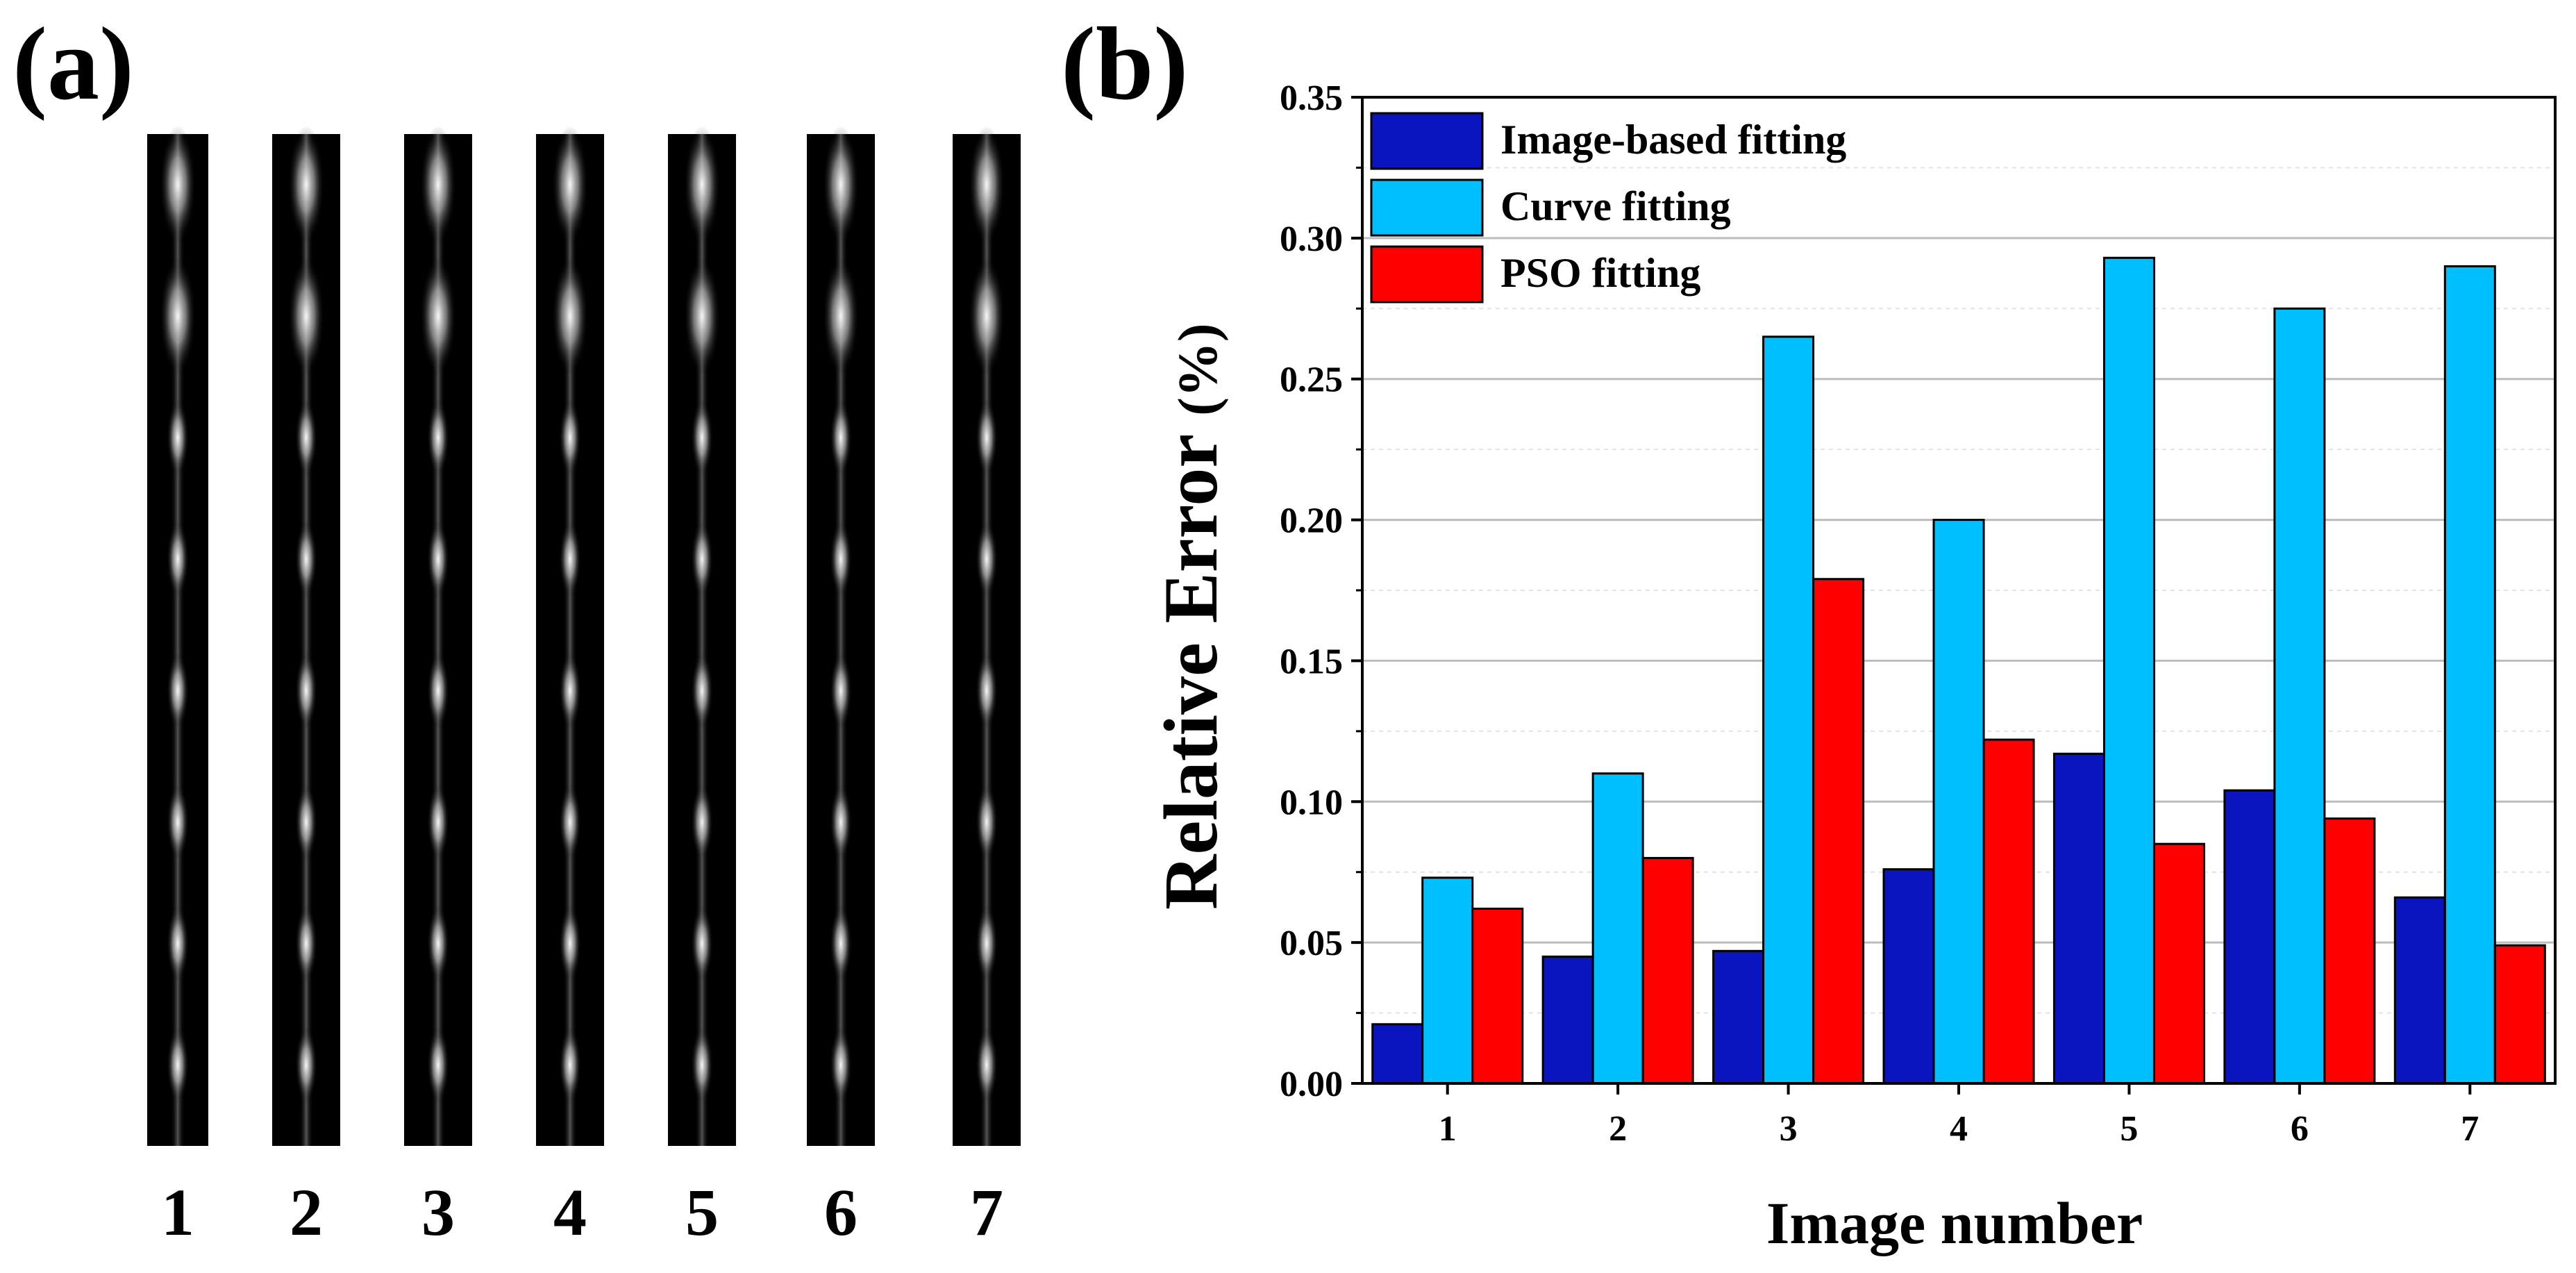 The height and width of the screenshot is (1273, 2576). What do you see at coordinates (1311, 380) in the screenshot?
I see `y-tick-label: 0.25` at bounding box center [1311, 380].